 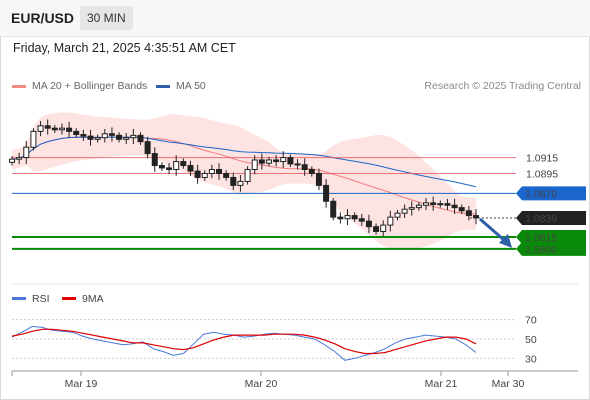 What do you see at coordinates (541, 219) in the screenshot?
I see `current-price-label: 1.0839` at bounding box center [541, 219].